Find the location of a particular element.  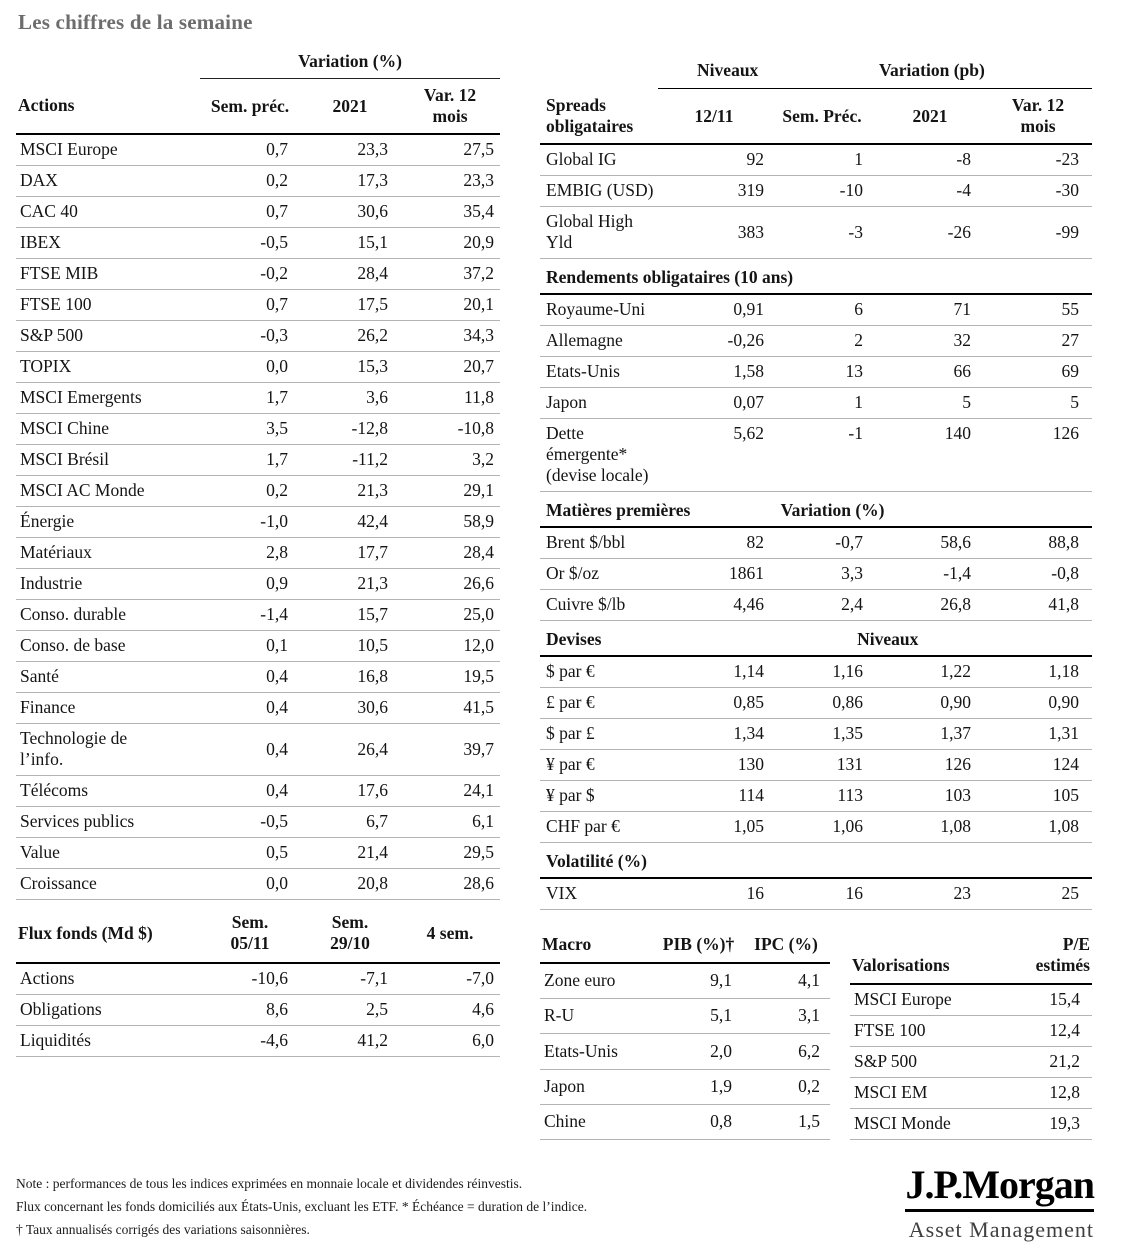

row-value: 5 is located at coordinates (1038, 403).